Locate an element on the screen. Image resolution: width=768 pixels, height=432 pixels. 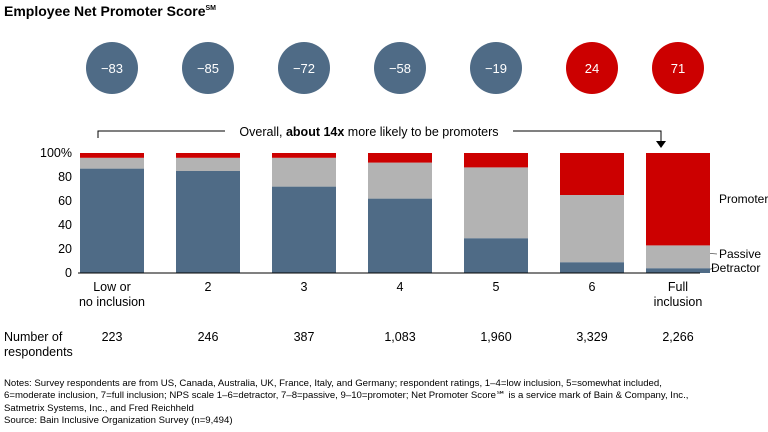
series-label-detractor: Detractor is located at coordinates (735, 268).